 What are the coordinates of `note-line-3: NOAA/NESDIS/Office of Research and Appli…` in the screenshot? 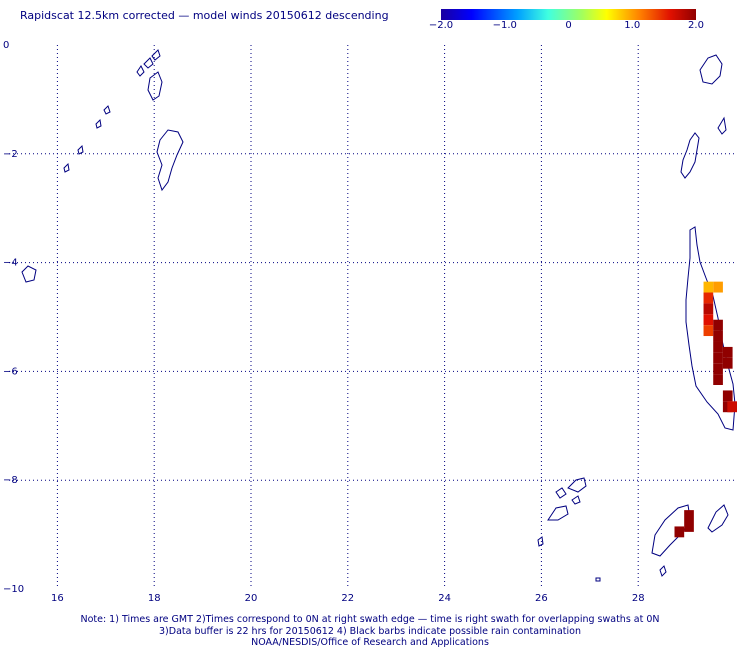 It's located at (370, 642).